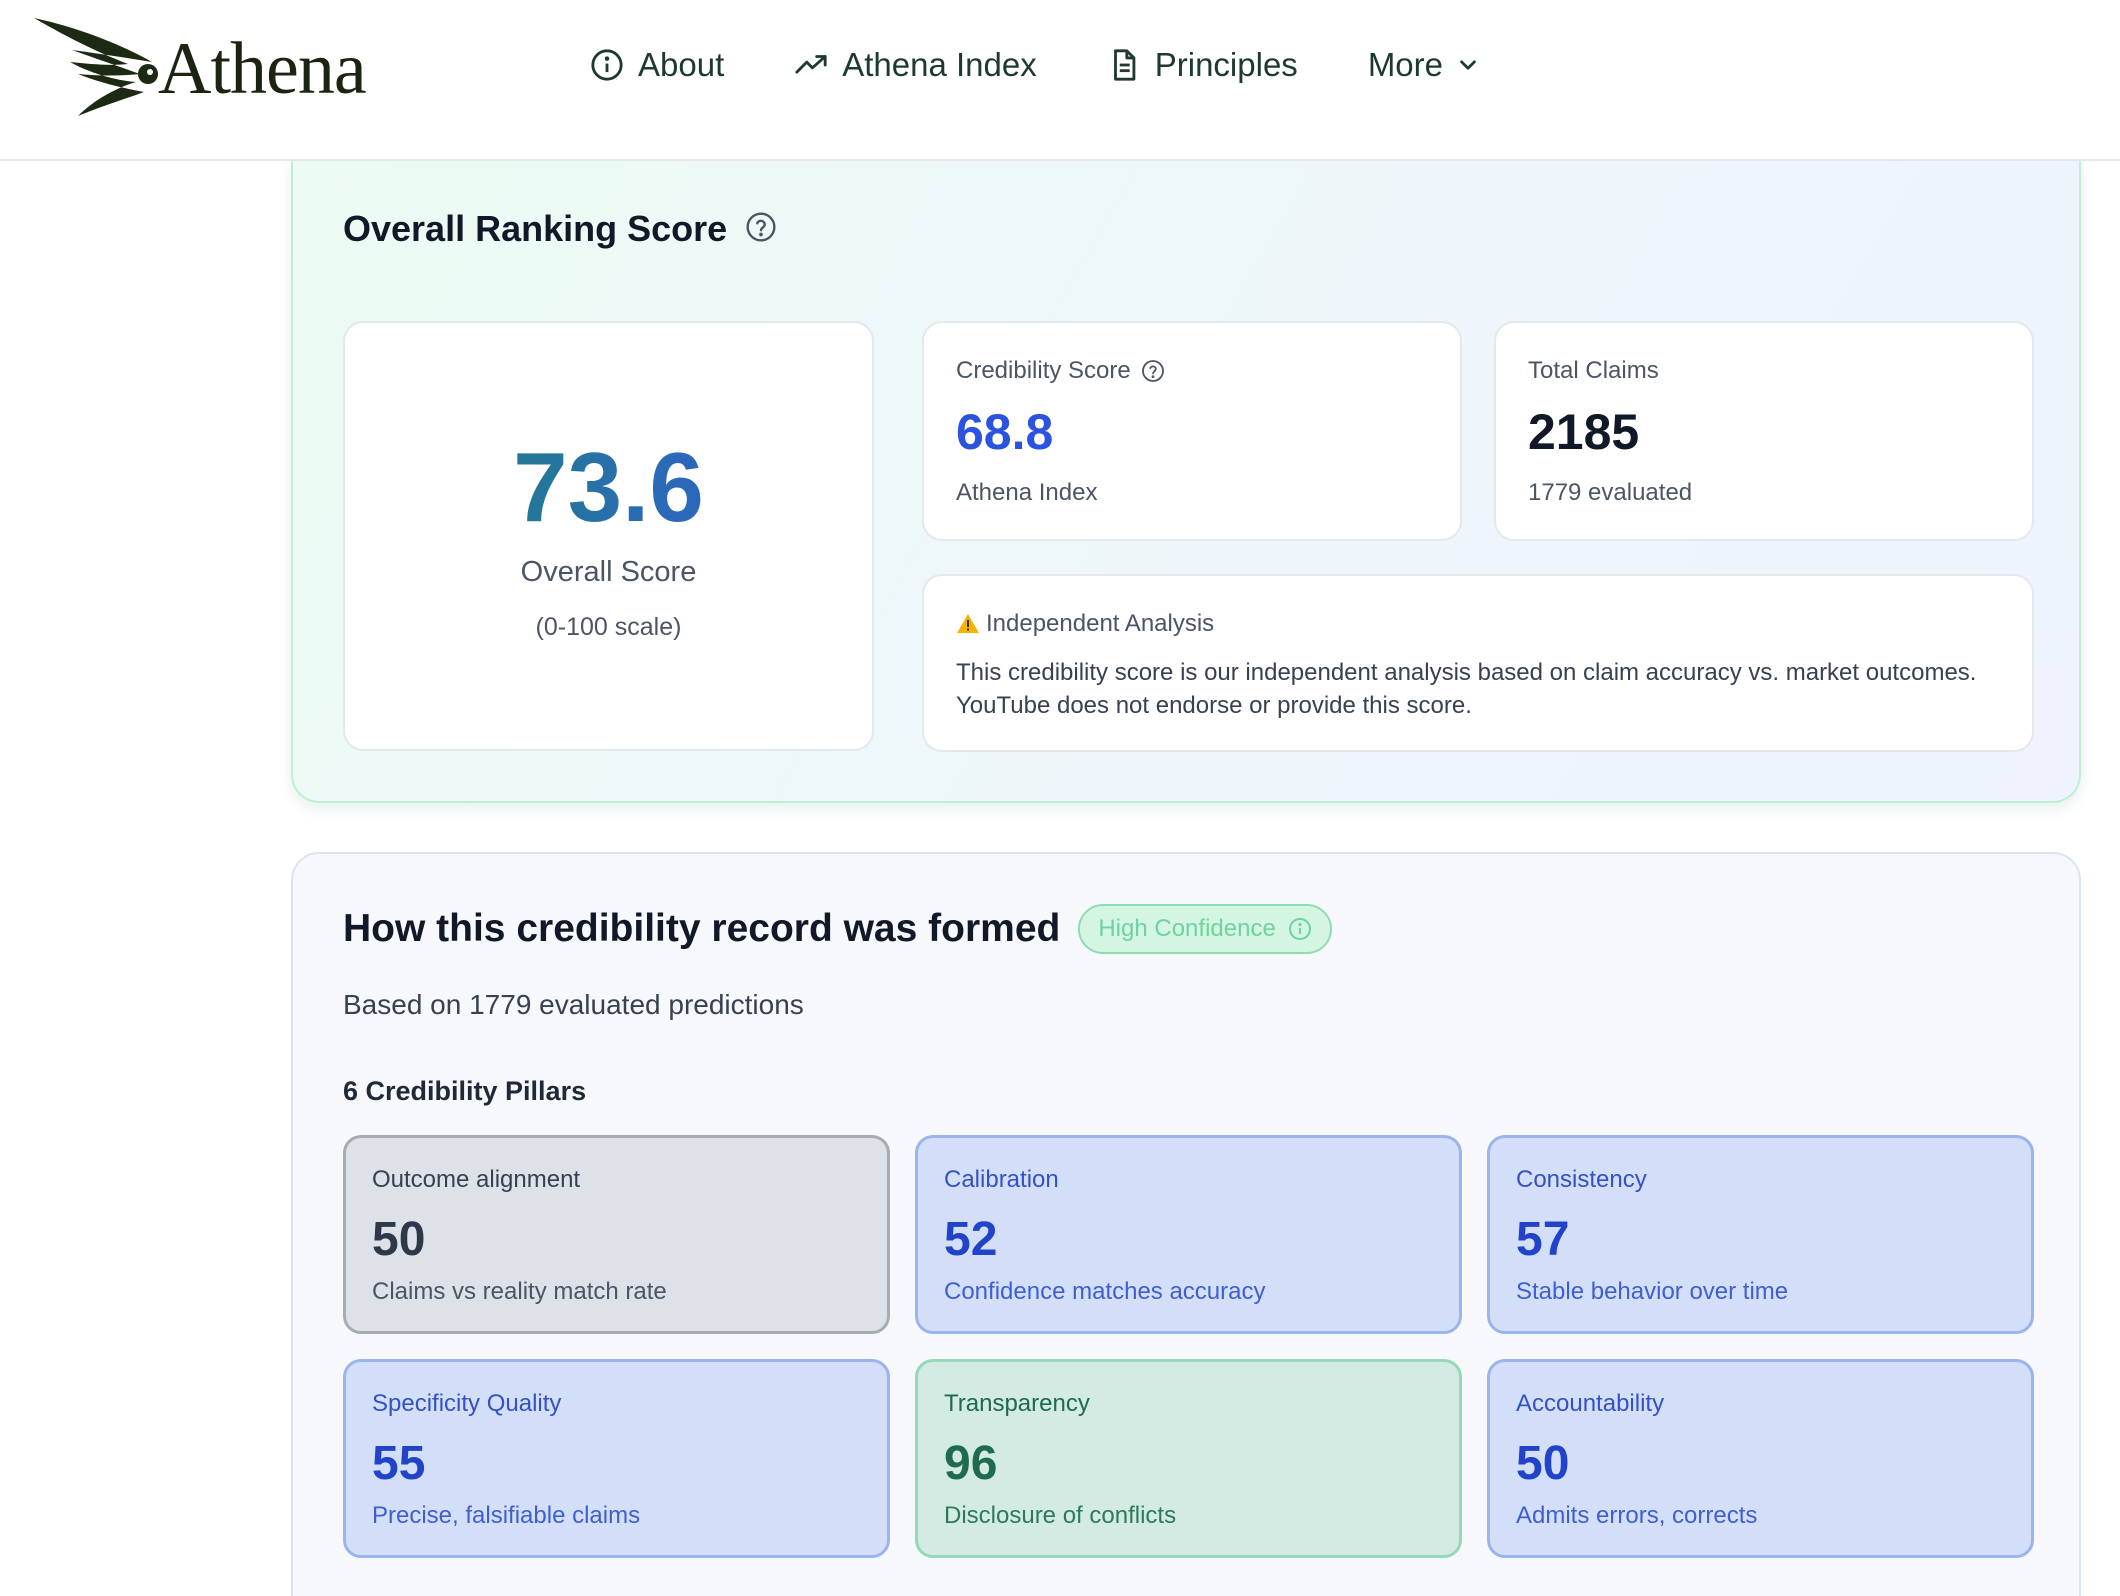 The image size is (2120, 1596). I want to click on chevron-down-icon, so click(1468, 65).